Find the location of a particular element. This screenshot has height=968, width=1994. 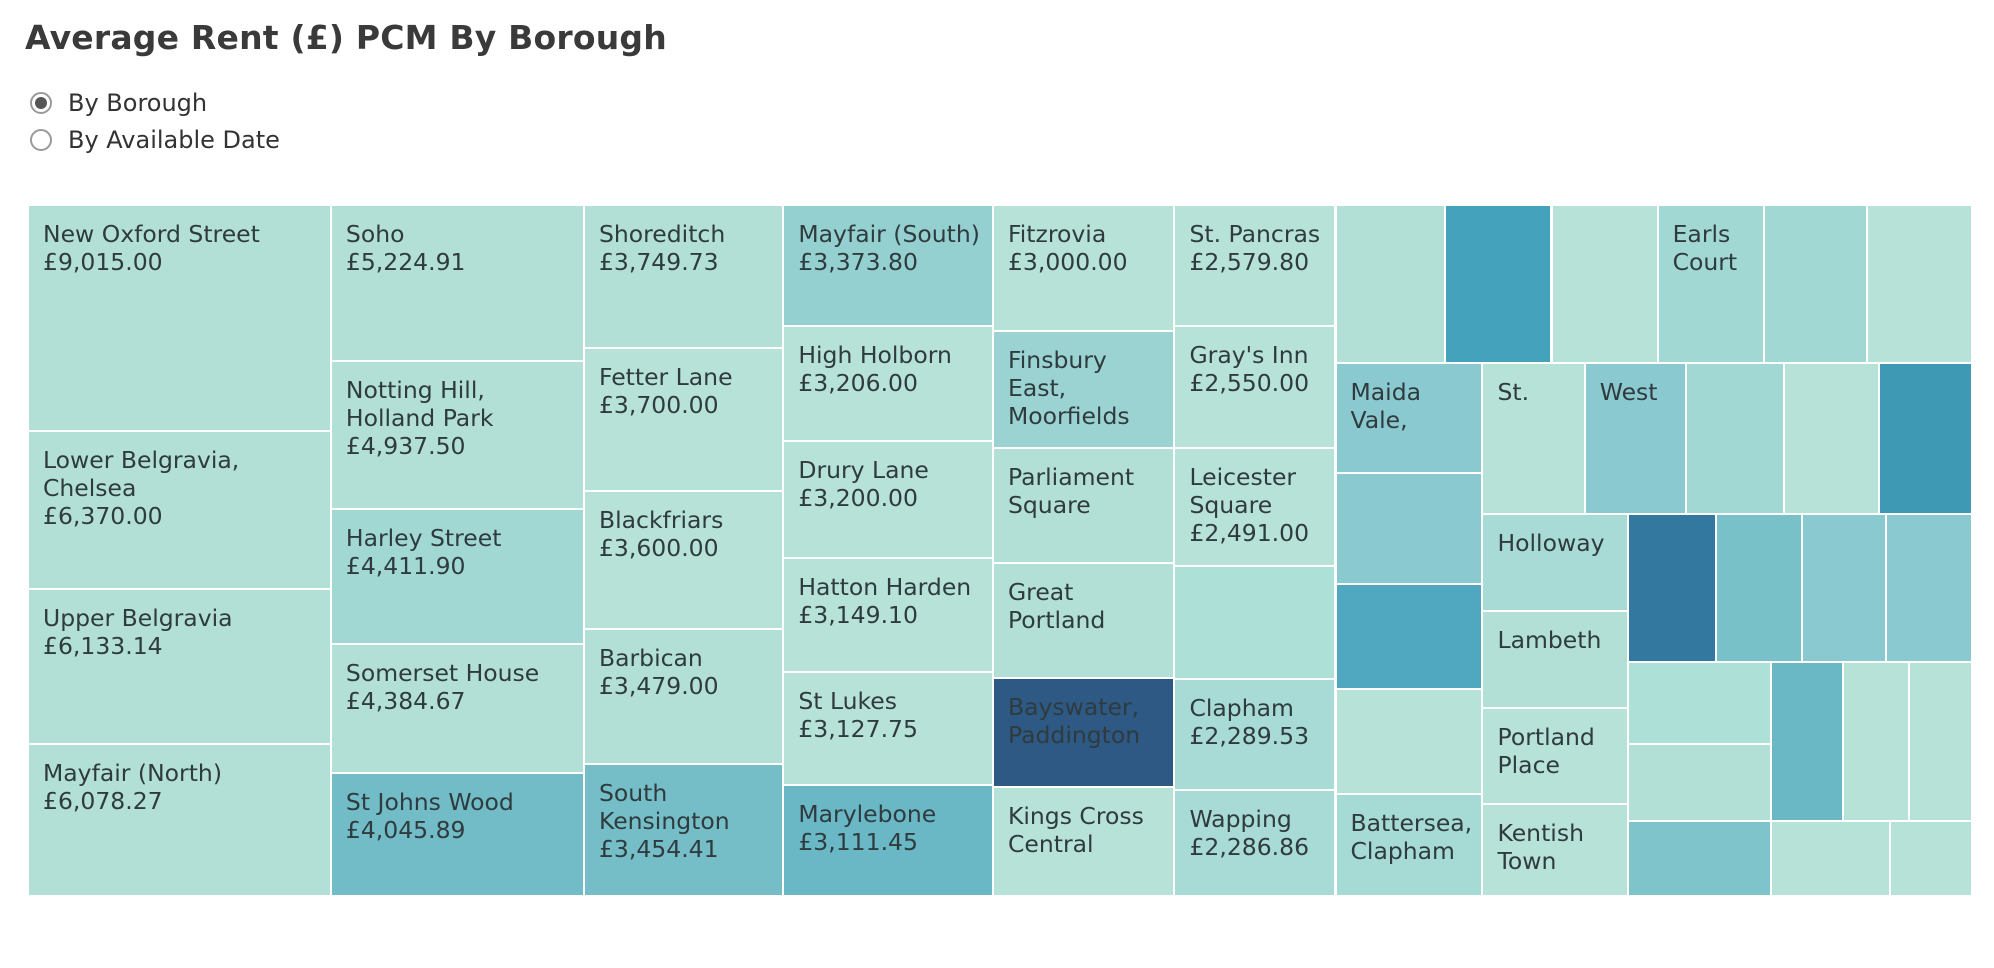

radio-label: By Borough is located at coordinates (138, 102).